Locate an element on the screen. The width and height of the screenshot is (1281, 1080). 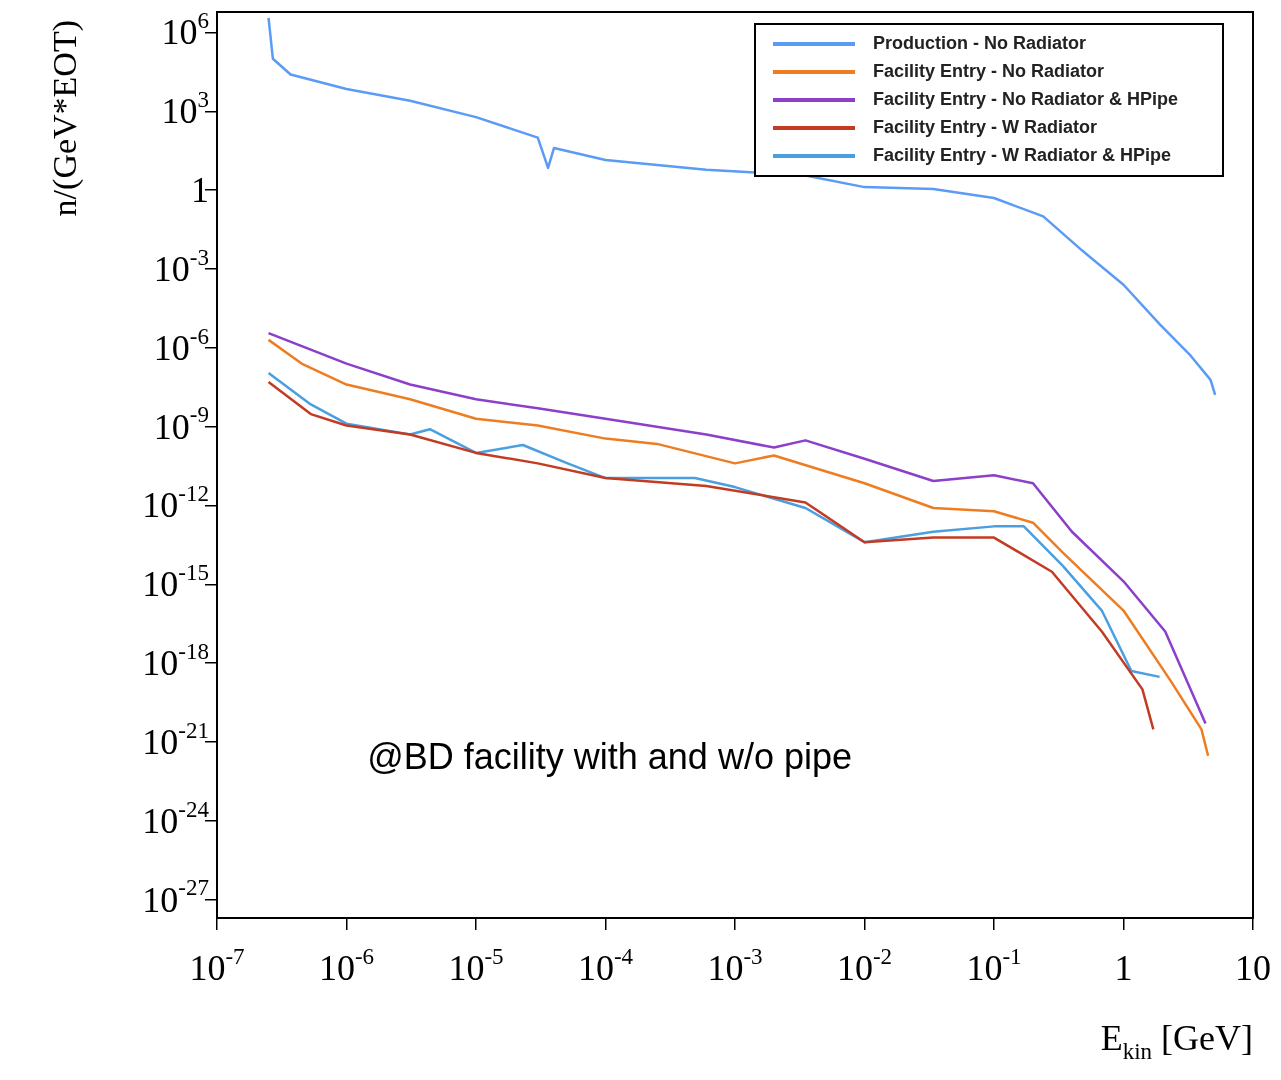
legend-label: Production - No Radiator is located at coordinates (979, 42).